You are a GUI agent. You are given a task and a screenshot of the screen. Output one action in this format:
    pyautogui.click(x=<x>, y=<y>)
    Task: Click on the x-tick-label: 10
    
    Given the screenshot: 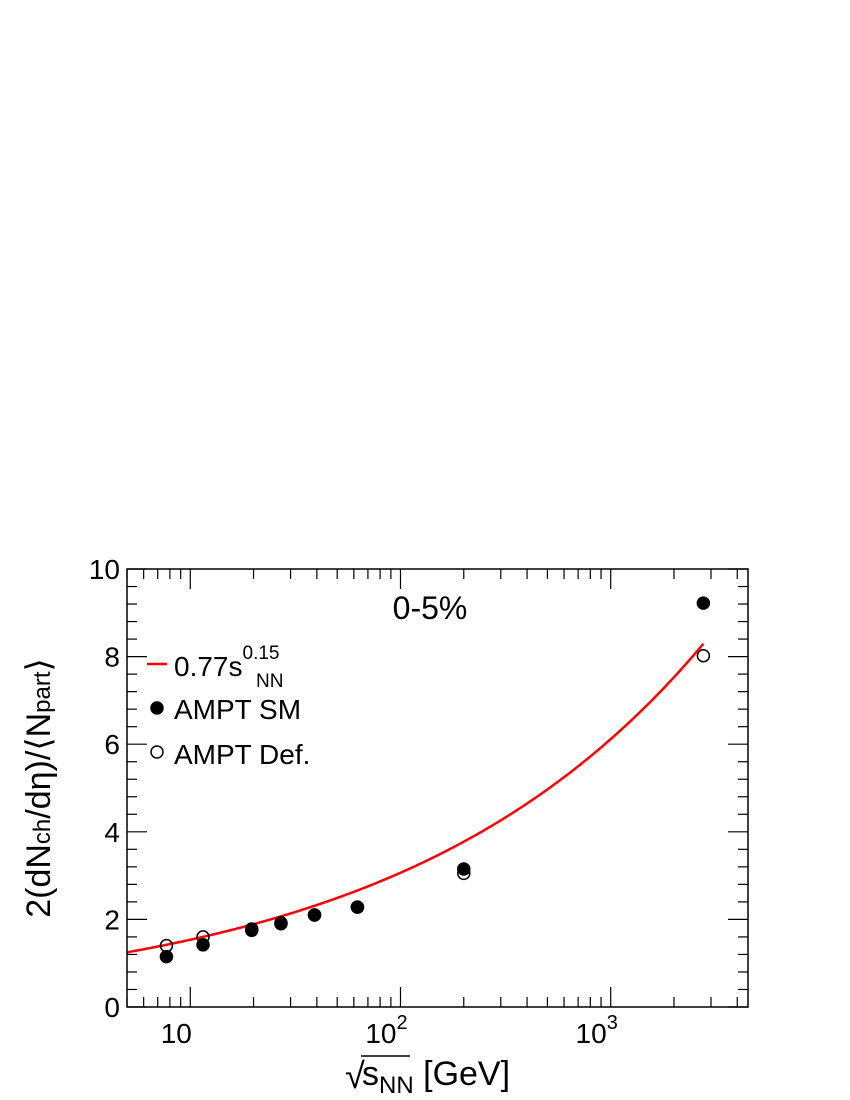 What is the action you would take?
    pyautogui.click(x=176, y=1033)
    